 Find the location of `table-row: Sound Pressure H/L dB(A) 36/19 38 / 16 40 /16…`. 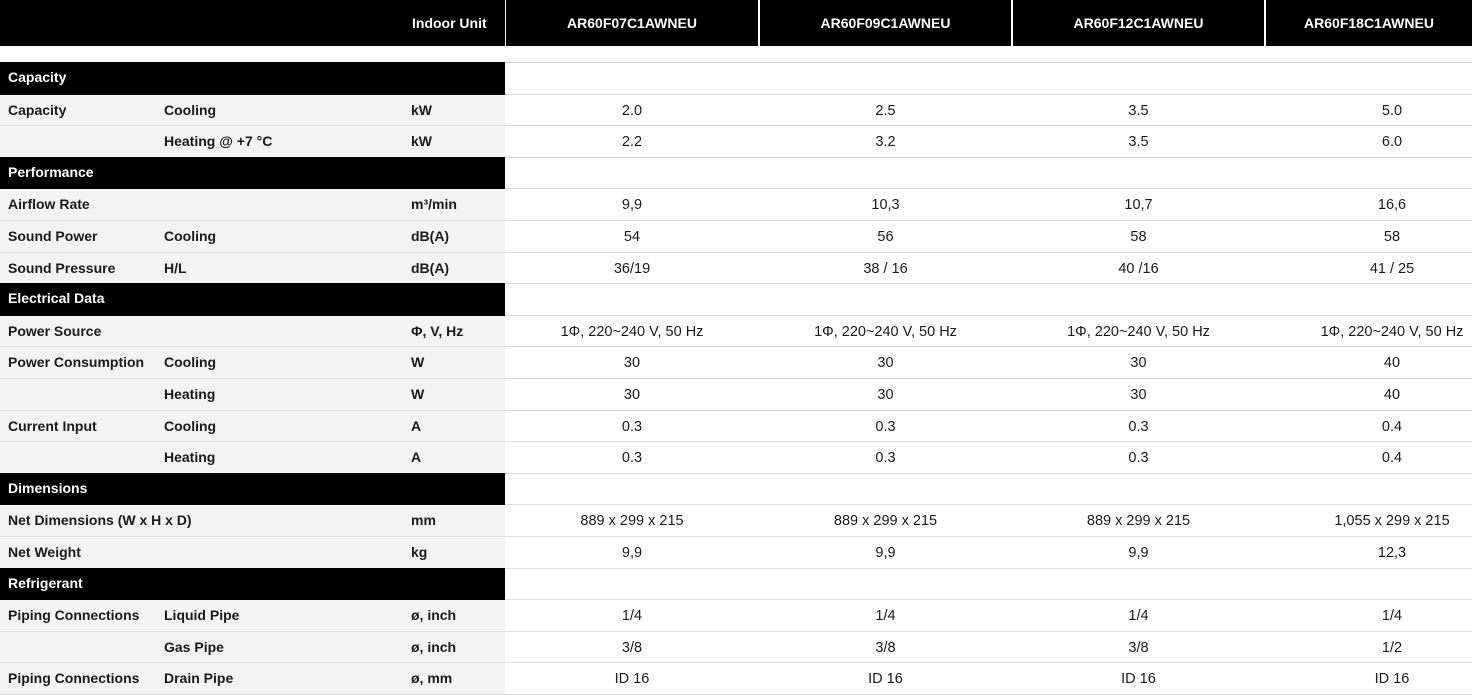

table-row: Sound Pressure H/L dB(A) 36/19 38 / 16 40 /16… is located at coordinates (736, 268).